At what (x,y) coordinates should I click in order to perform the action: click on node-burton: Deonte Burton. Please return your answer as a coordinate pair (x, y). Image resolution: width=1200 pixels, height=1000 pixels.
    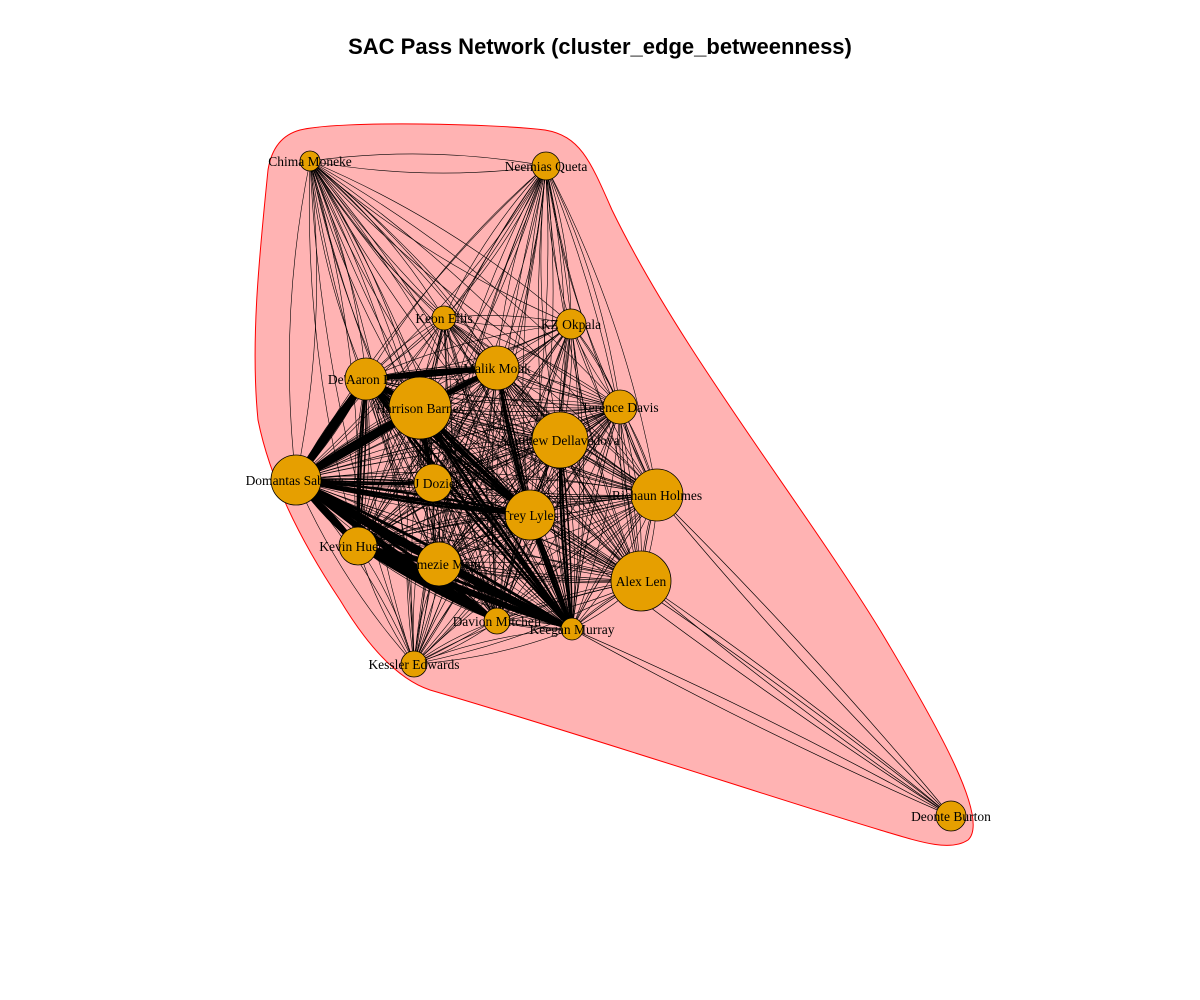
    Looking at the image, I should click on (951, 816).